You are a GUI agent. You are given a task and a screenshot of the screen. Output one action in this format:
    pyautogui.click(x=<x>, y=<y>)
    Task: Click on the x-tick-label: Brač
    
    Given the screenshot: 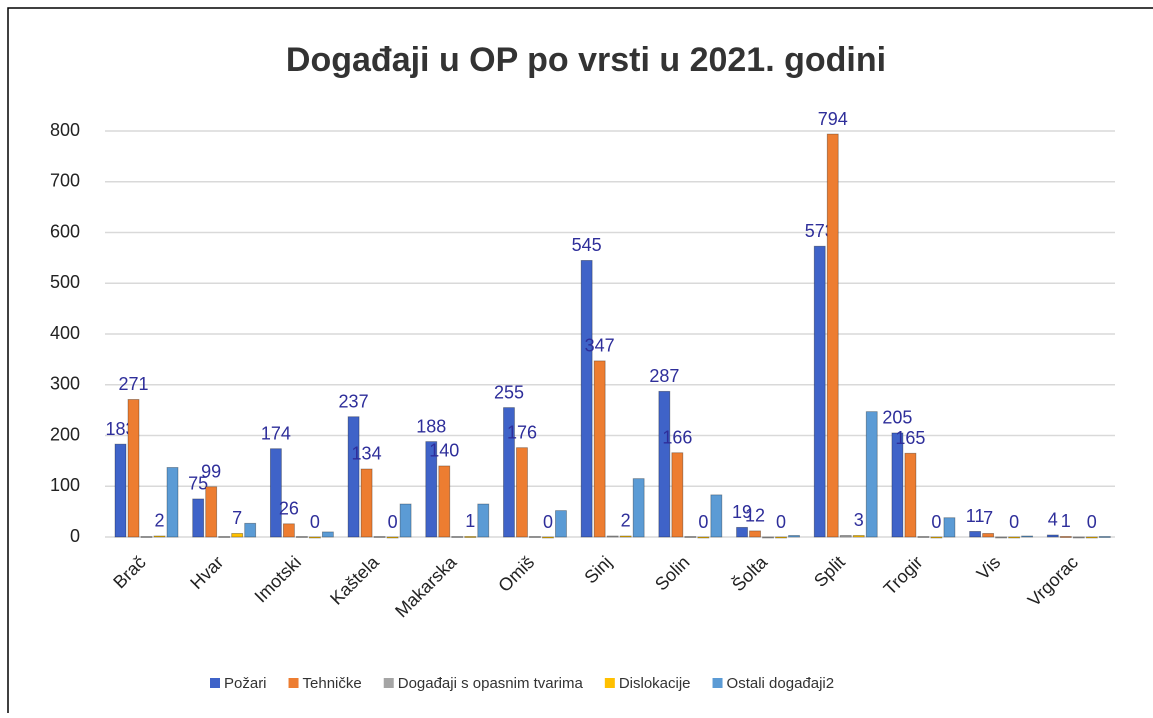 What is the action you would take?
    pyautogui.click(x=129, y=572)
    